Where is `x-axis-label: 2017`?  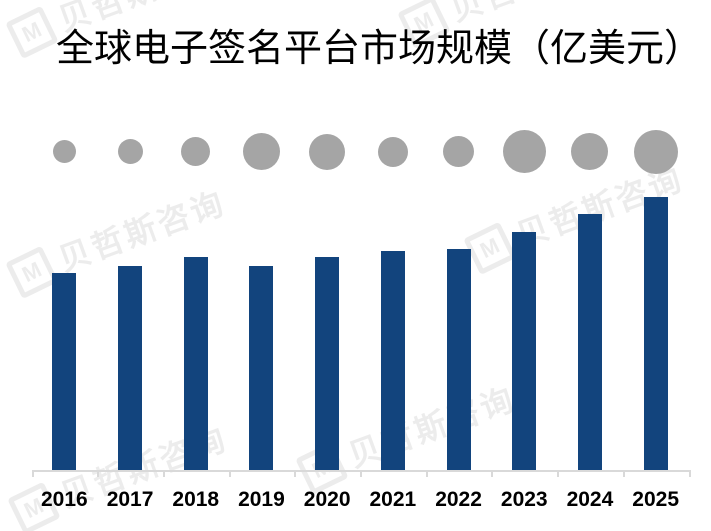 x-axis-label: 2017 is located at coordinates (130, 499).